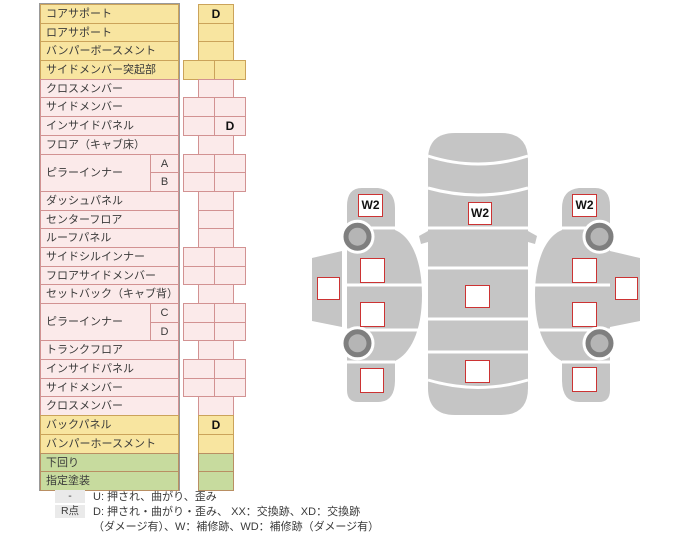 This screenshot has height=535, width=692. I want to click on right-front-wheel-hub, so click(599, 236).